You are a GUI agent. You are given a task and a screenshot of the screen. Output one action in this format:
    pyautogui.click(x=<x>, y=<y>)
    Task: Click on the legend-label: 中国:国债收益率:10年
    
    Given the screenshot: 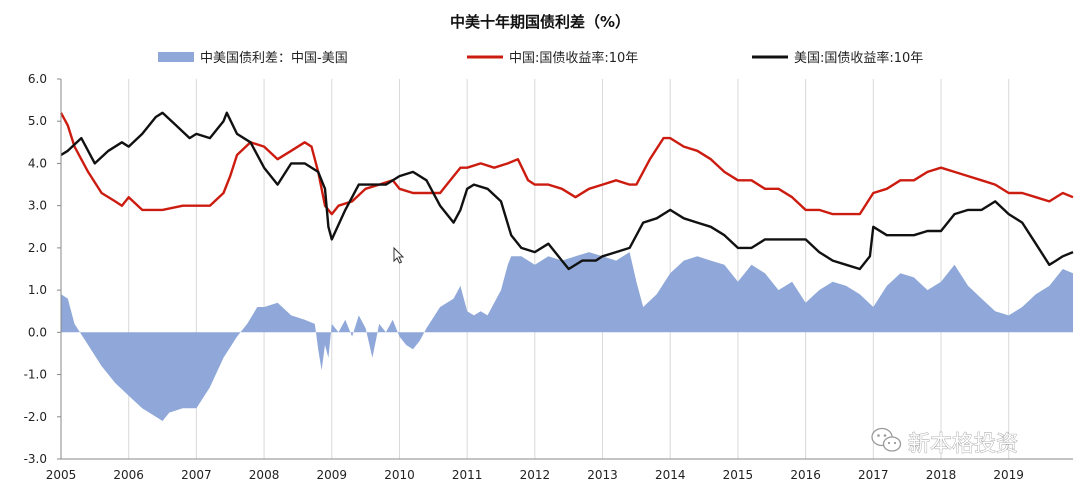 What is the action you would take?
    pyautogui.click(x=573, y=58)
    